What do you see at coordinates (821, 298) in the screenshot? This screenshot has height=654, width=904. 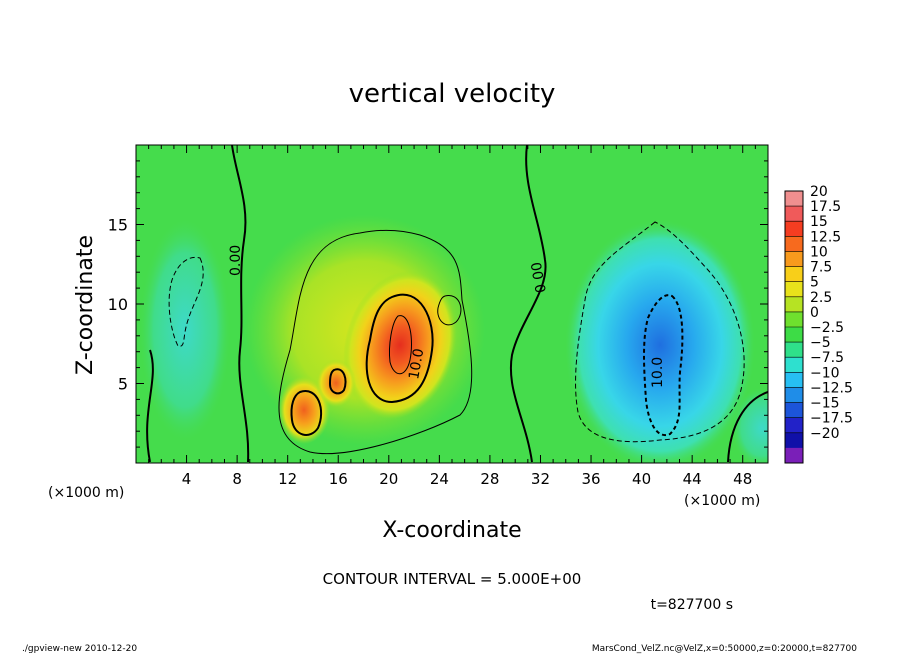 I see `colorbar-label: 2.5` at bounding box center [821, 298].